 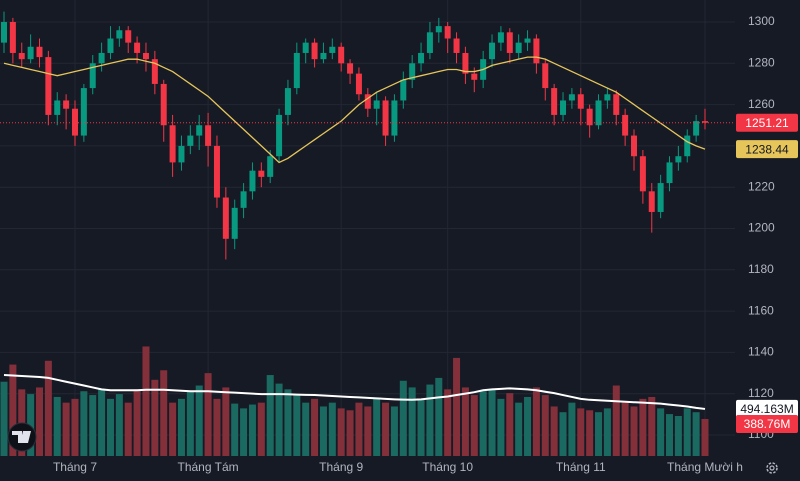 What do you see at coordinates (75, 467) in the screenshot?
I see `x-tick-label: Tháng 7` at bounding box center [75, 467].